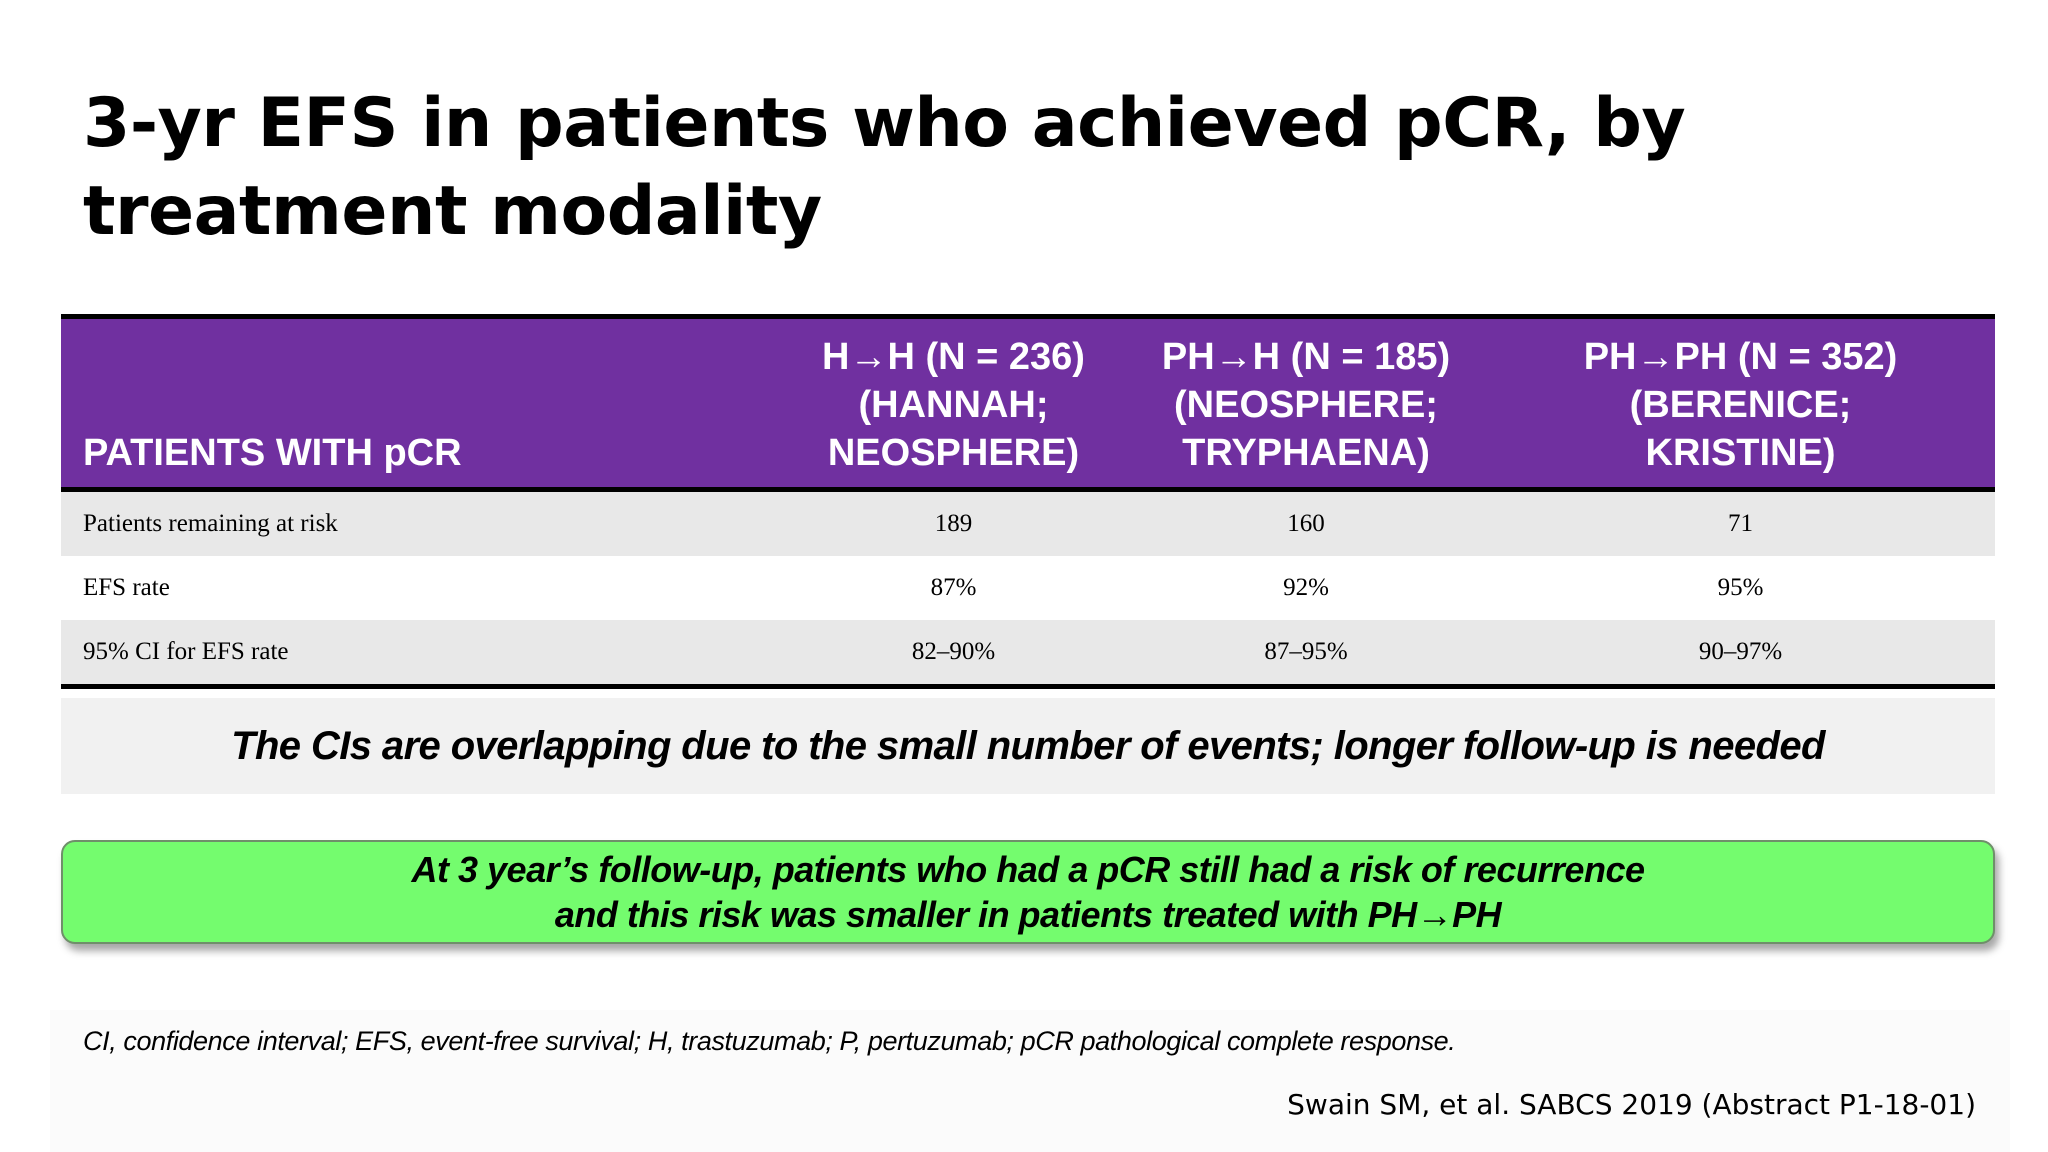  I want to click on cell-value: 189, so click(953, 523).